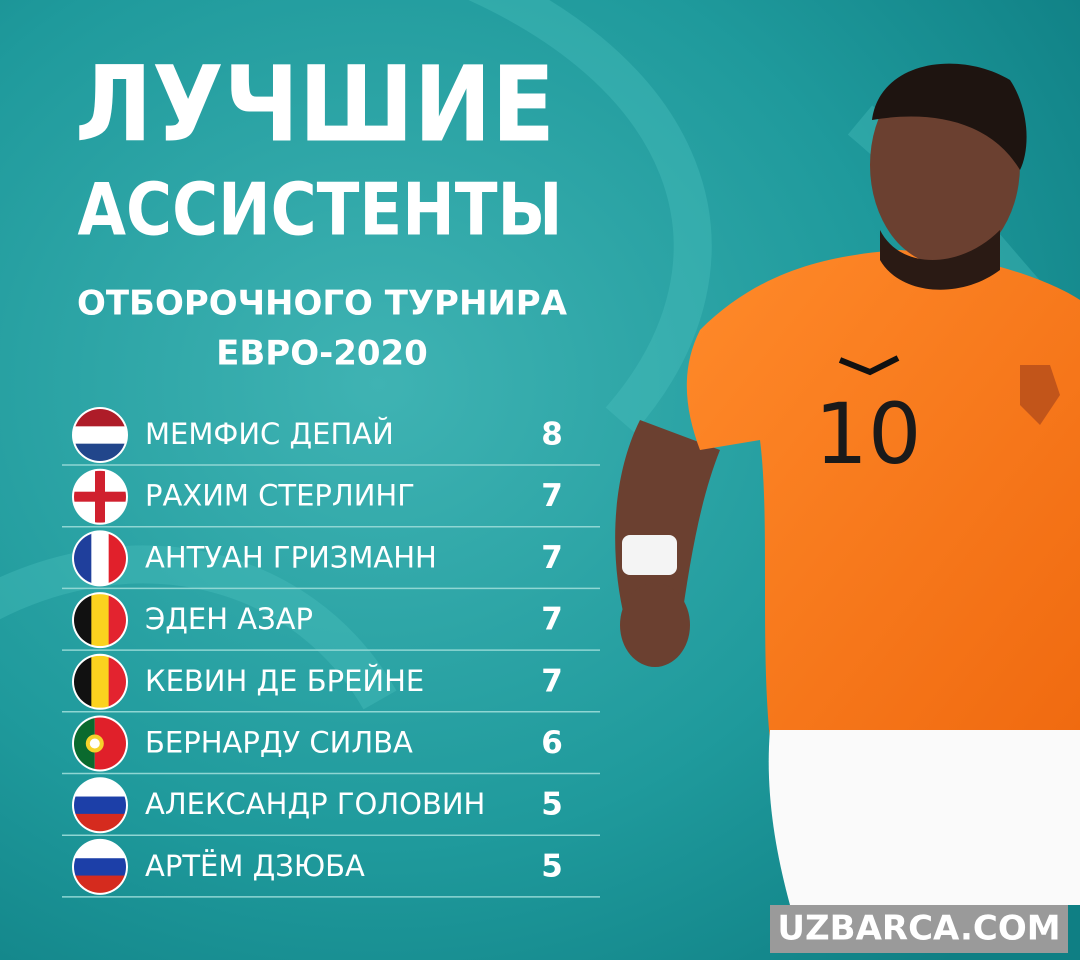 Image resolution: width=1080 pixels, height=964 pixels. Describe the element at coordinates (315, 804) in the screenshot. I see `player-name: АЛЕКСАНДР ГОЛОВИН` at that location.